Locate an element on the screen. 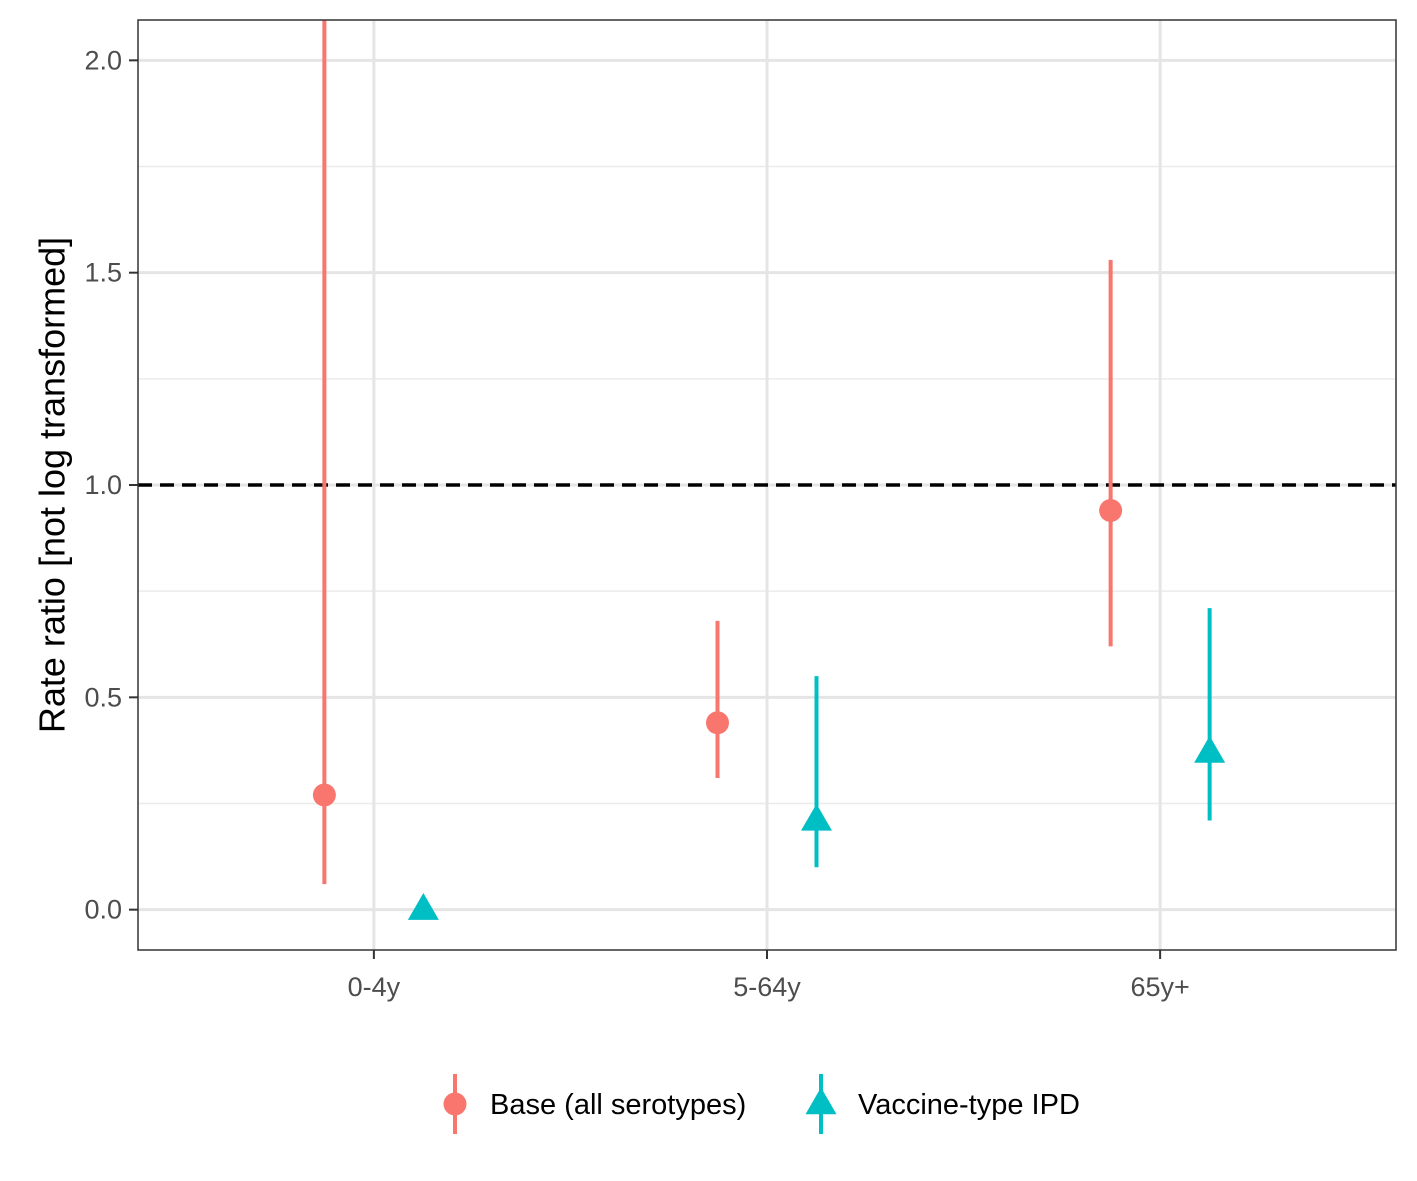 This screenshot has width=1417, height=1181. x-tick-label: 65y+ is located at coordinates (1159, 987).